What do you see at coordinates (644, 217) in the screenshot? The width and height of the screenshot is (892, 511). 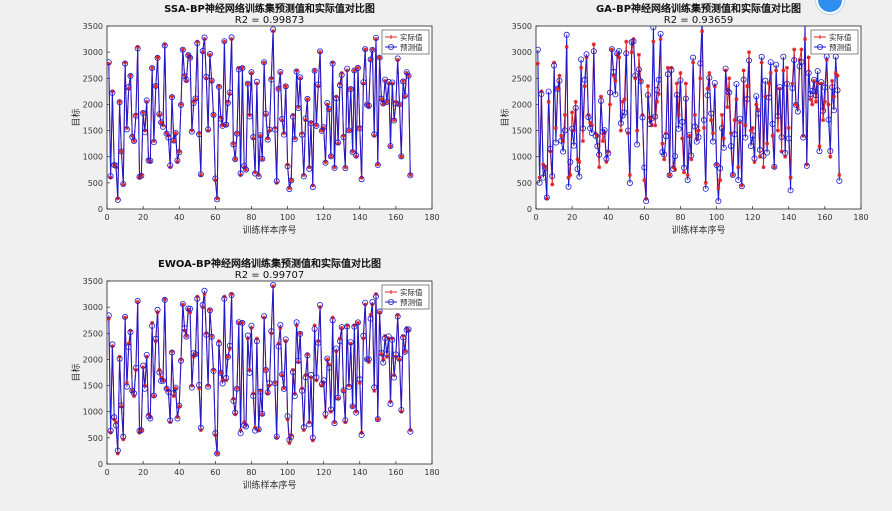 I see `x-tick-label: 60` at bounding box center [644, 217].